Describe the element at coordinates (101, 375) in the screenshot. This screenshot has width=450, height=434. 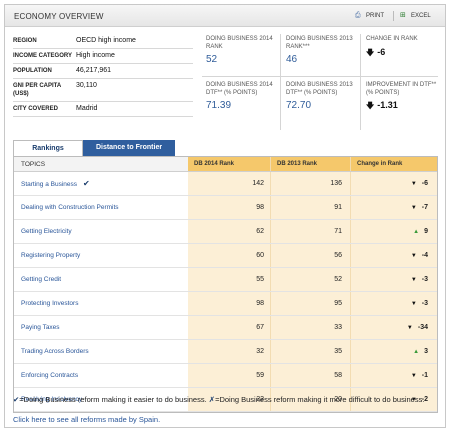
I see `topic-cell: Enforcing Contracts` at that location.